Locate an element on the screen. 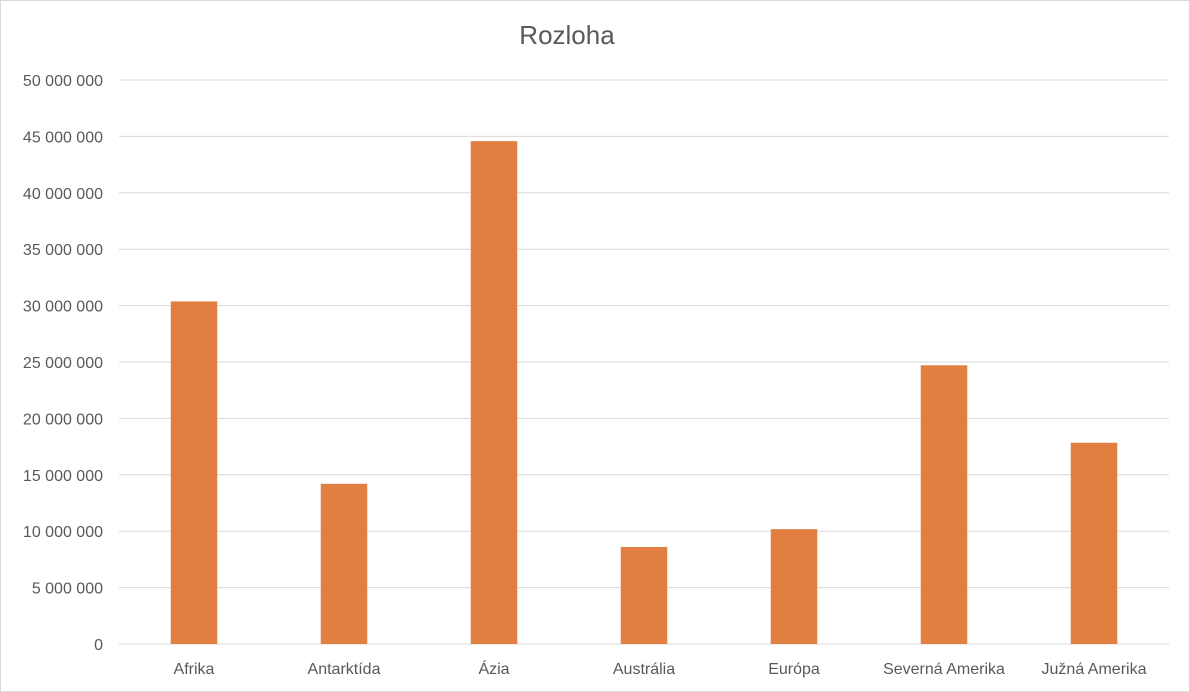 Image resolution: width=1190 pixels, height=692 pixels. chart-title: Rozloha is located at coordinates (567, 35).